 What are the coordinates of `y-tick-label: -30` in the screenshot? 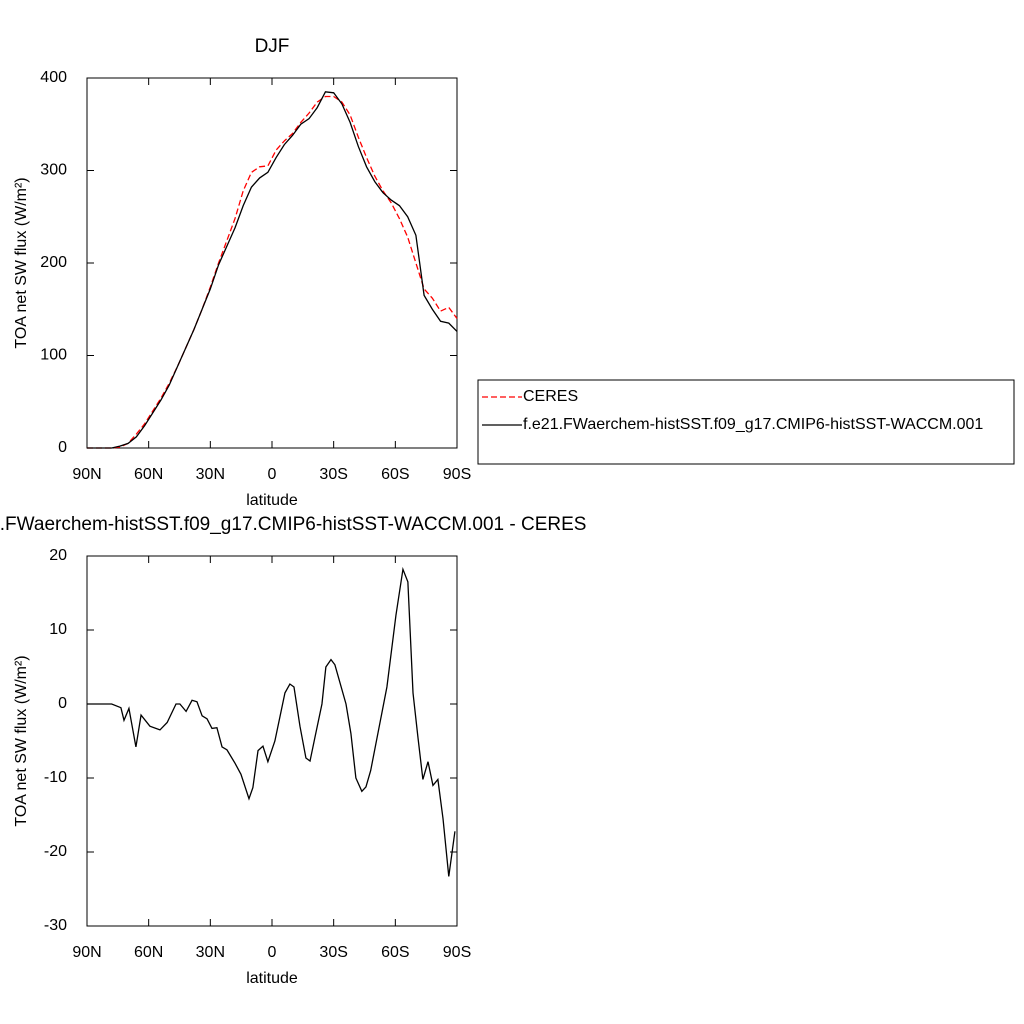 It's located at (55, 925).